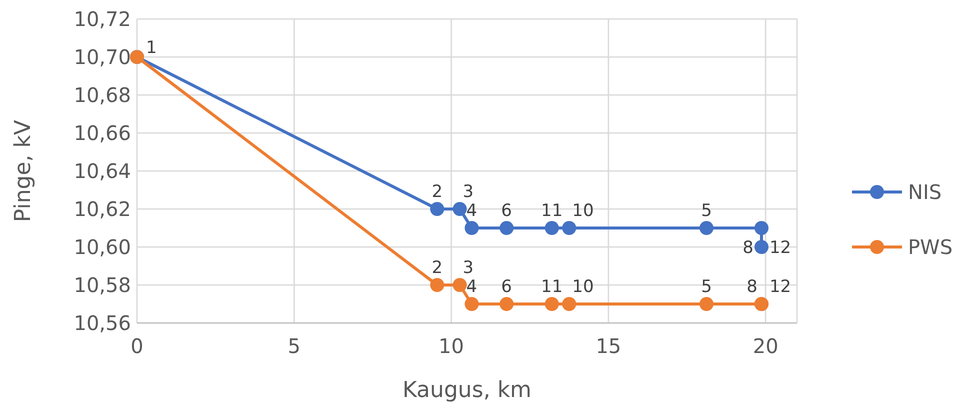  I want to click on x-axis-title: Kaugus, km, so click(467, 390).